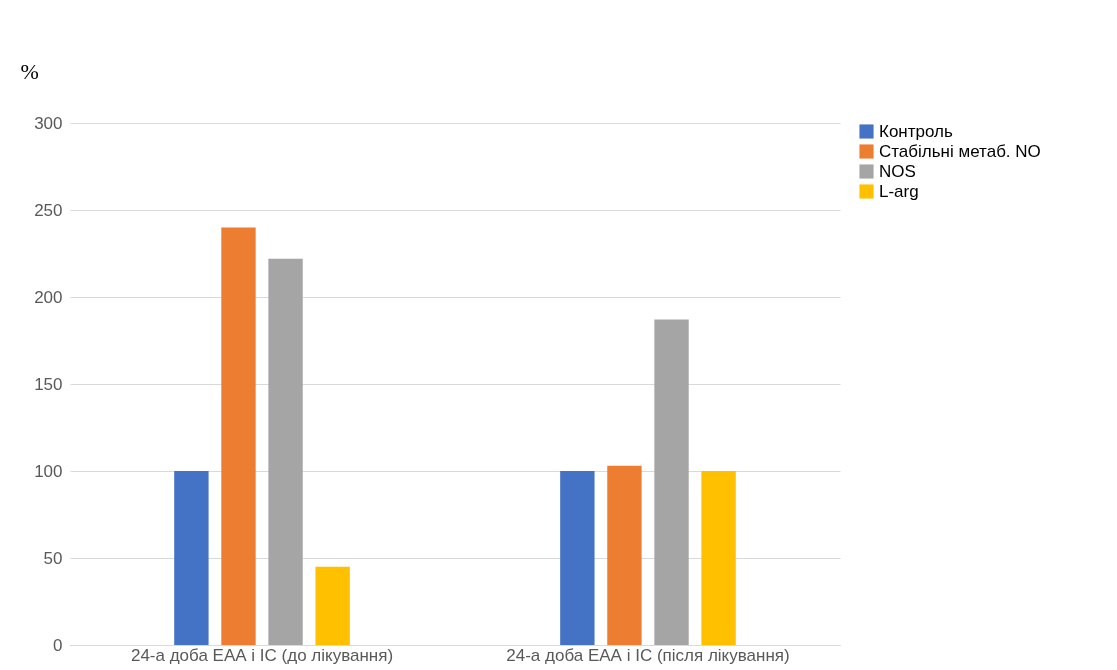  What do you see at coordinates (53, 558) in the screenshot?
I see `y-tick-label: 50` at bounding box center [53, 558].